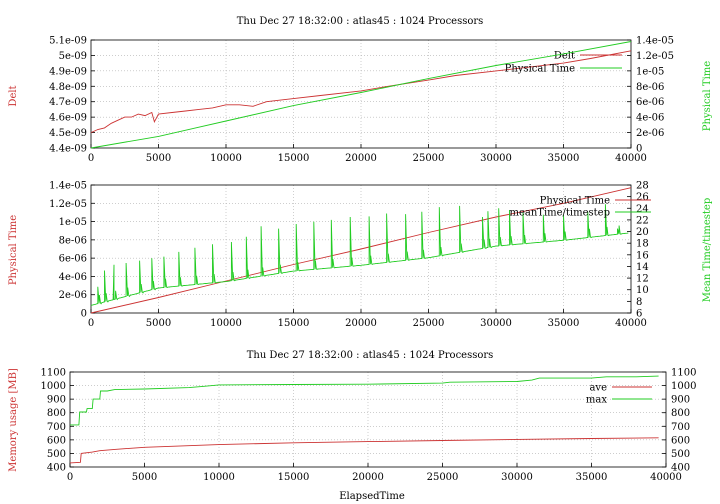 The height and width of the screenshot is (504, 720). I want to click on y-tick-label: 5e-09, so click(73, 56).